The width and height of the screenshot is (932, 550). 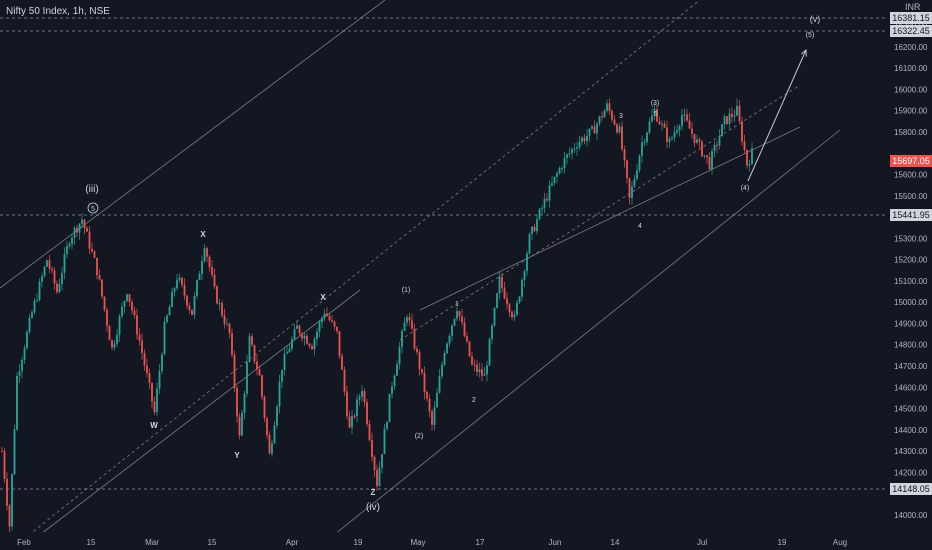 What do you see at coordinates (911, 489) in the screenshot?
I see `price-tag-14148: 14148.05` at bounding box center [911, 489].